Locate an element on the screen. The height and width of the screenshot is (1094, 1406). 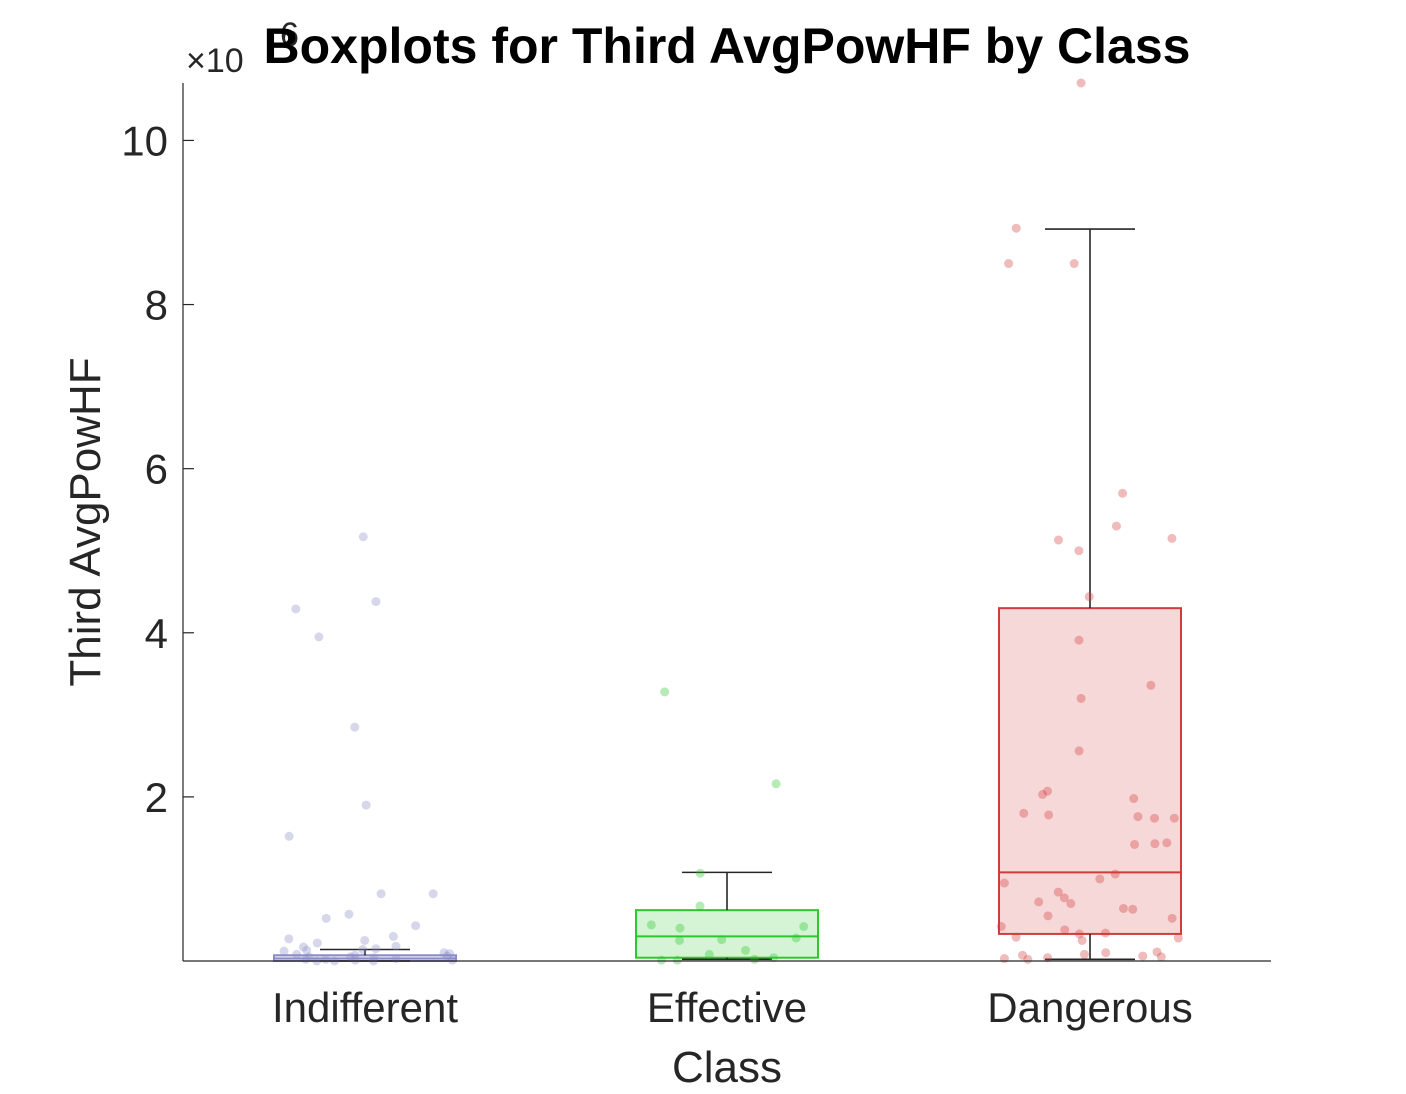
y-exponent-label: ×10 is located at coordinates (215, 61).